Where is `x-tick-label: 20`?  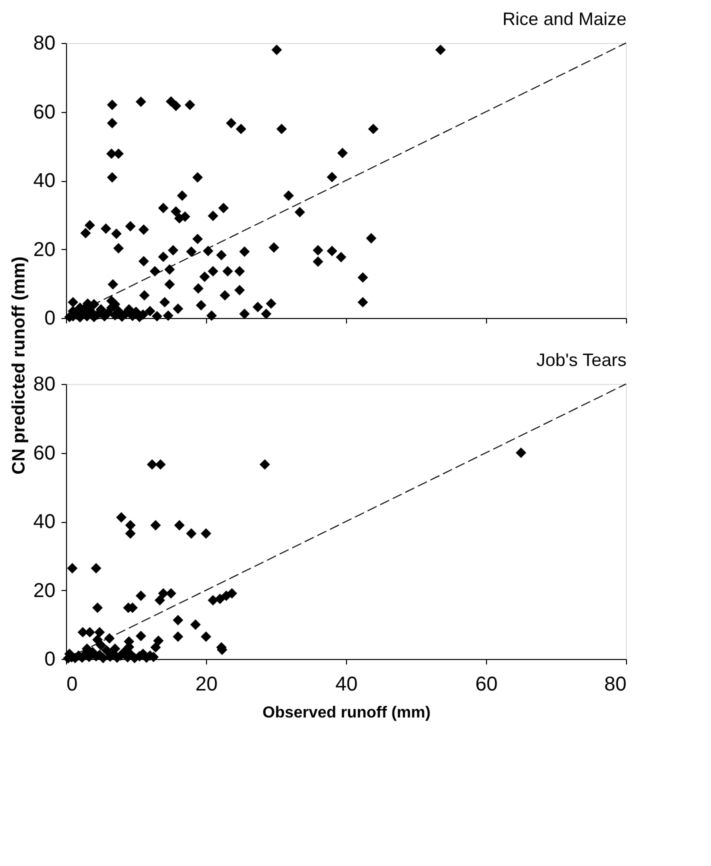 x-tick-label: 20 is located at coordinates (206, 685).